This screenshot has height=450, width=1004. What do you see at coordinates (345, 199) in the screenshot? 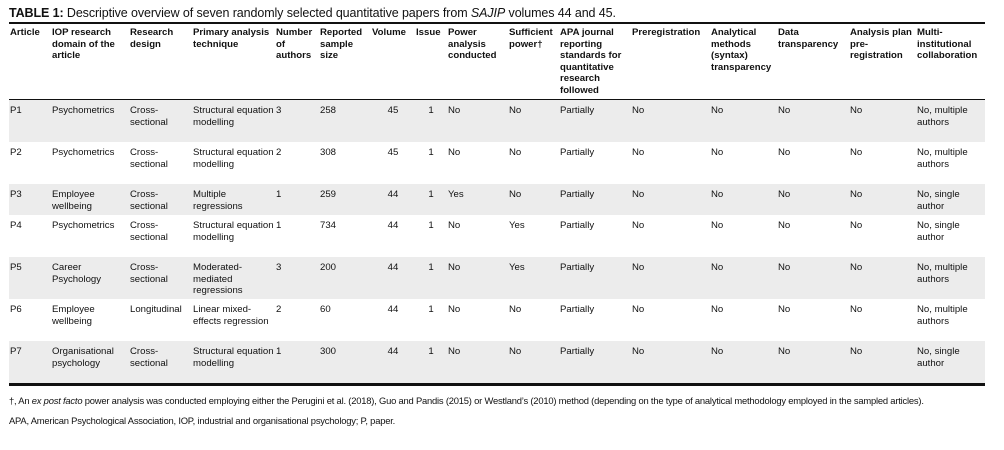
I see `table-cell: 259` at bounding box center [345, 199].